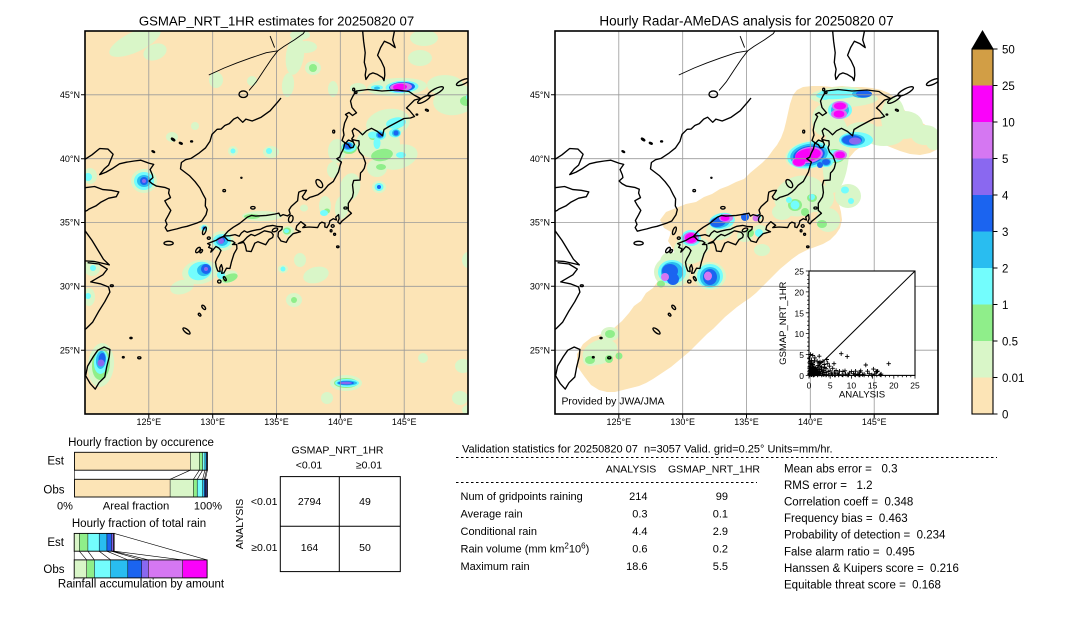 The height and width of the screenshot is (617, 1080). Describe the element at coordinates (522, 497) in the screenshot. I see `svg-text: Num of gridpoints raining` at that location.